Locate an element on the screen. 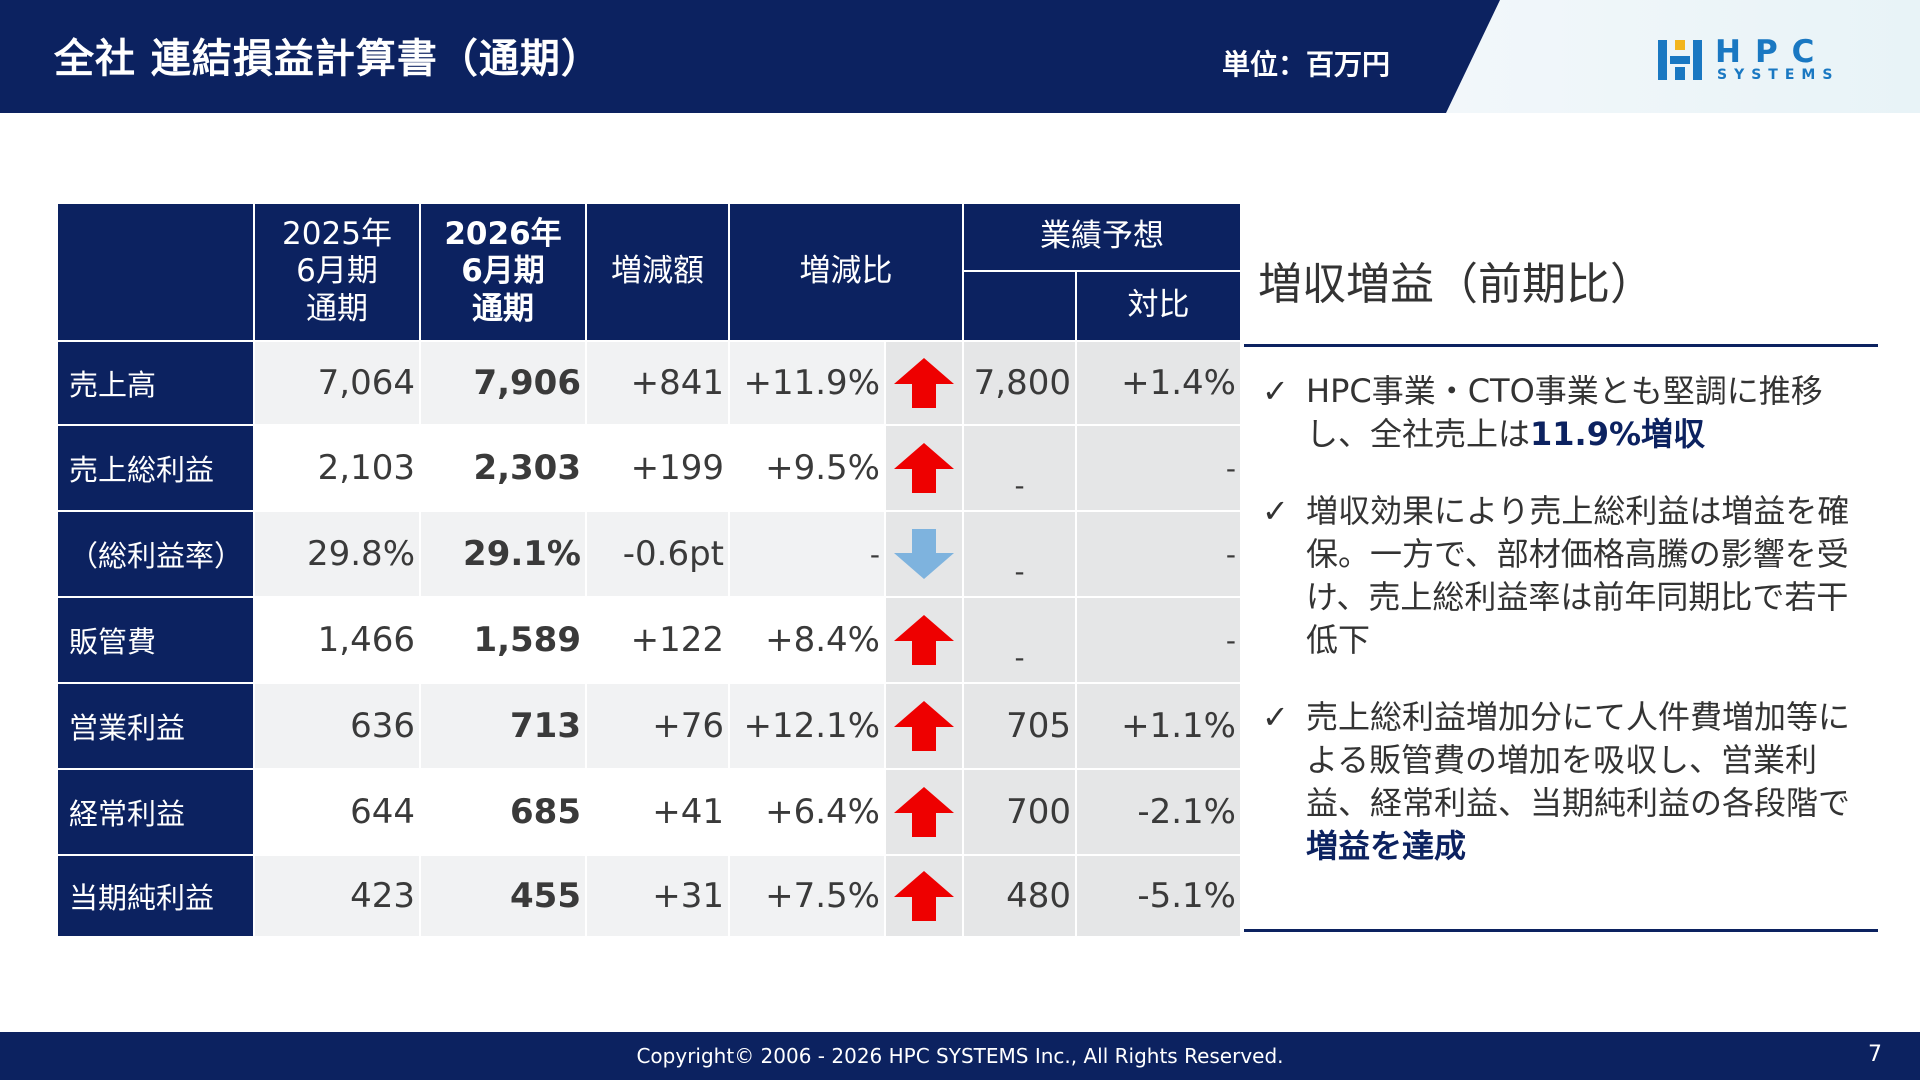  forecast-value: 7,800 is located at coordinates (1019, 383).